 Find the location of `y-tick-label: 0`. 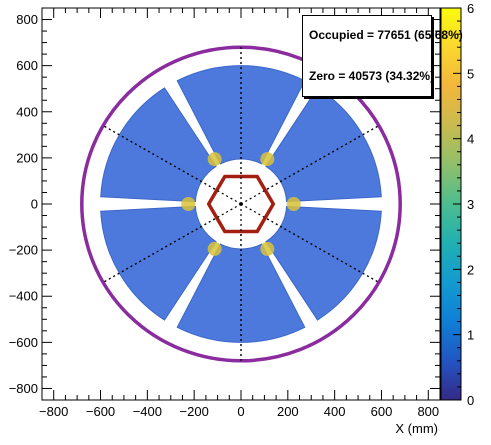

y-tick-label: 0 is located at coordinates (34, 204).